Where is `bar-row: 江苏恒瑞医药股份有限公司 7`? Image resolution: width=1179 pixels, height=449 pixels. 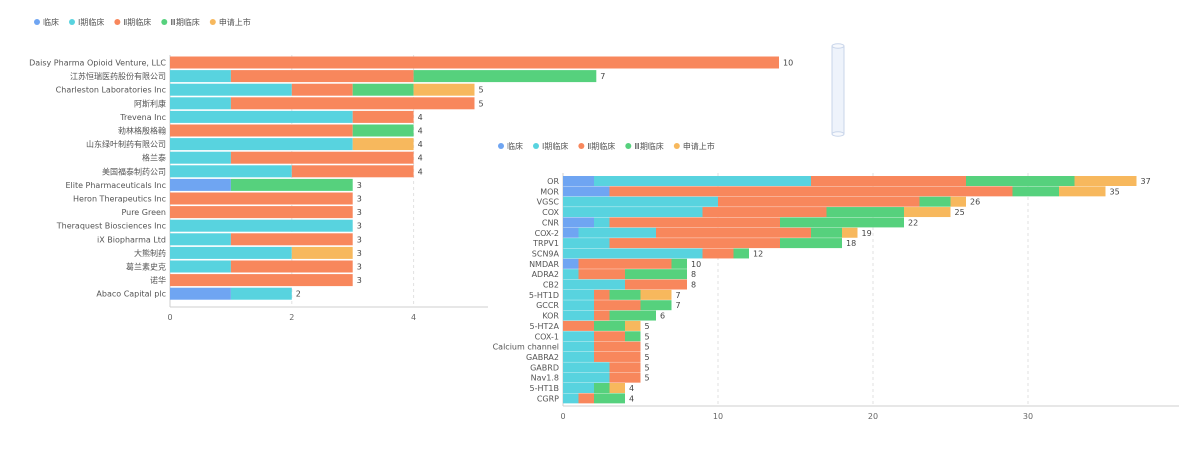 bar-row: 江苏恒瑞医药股份有限公司 7 is located at coordinates (337, 76).